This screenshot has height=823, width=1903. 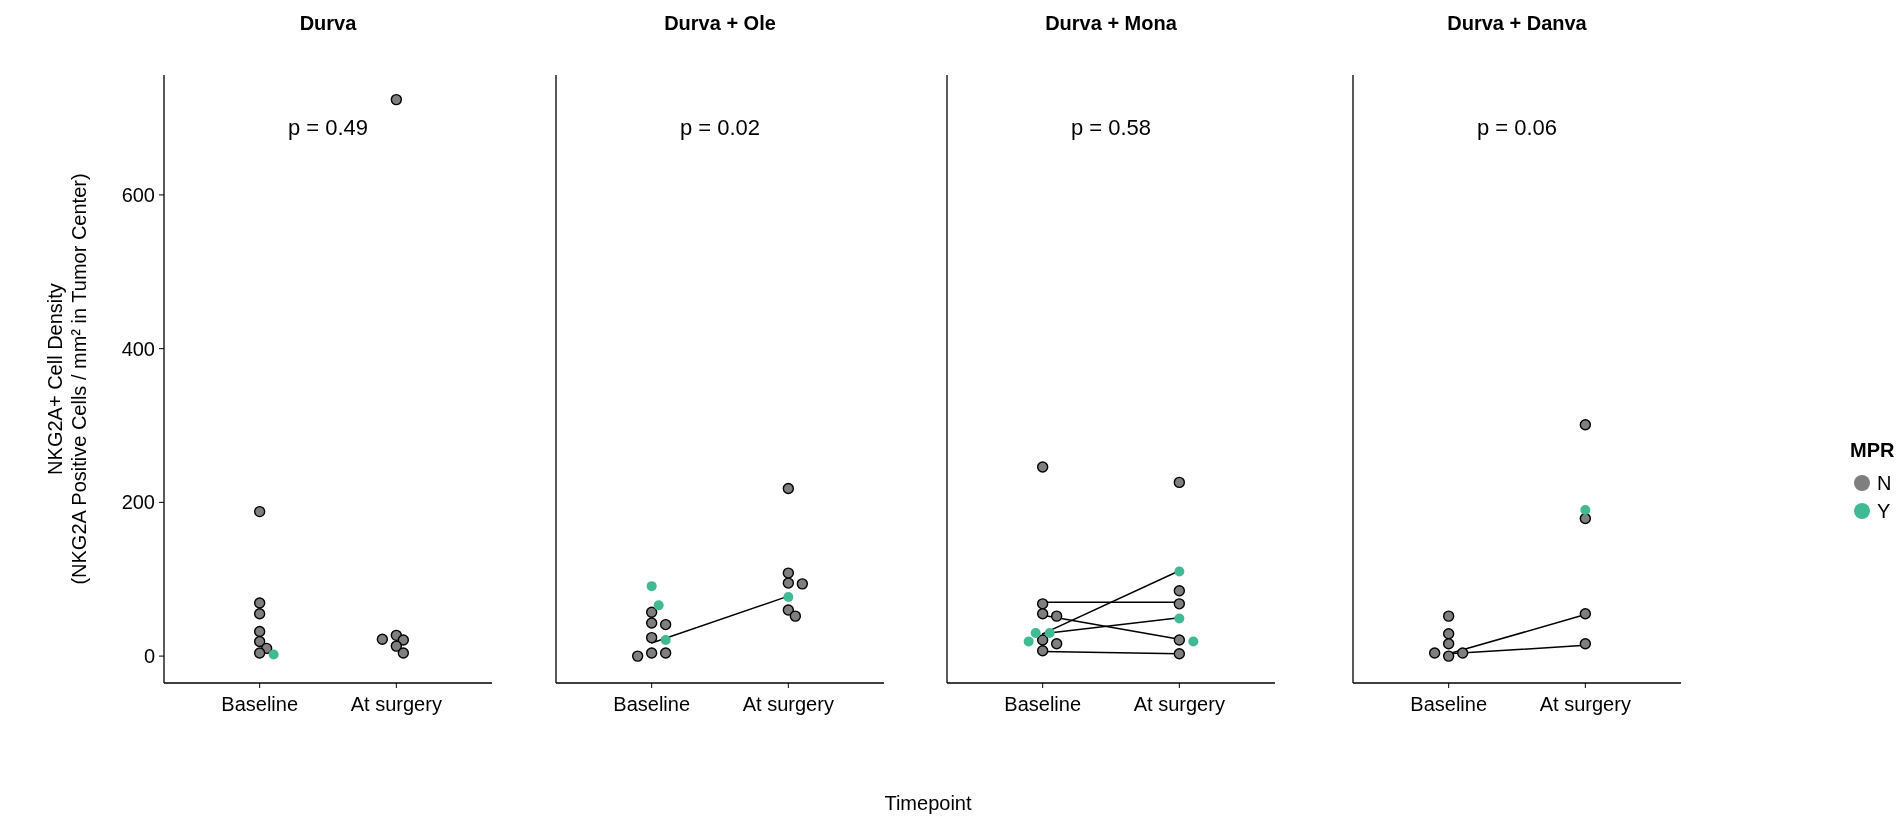 I want to click on y-tick-label: 200, so click(x=138, y=502).